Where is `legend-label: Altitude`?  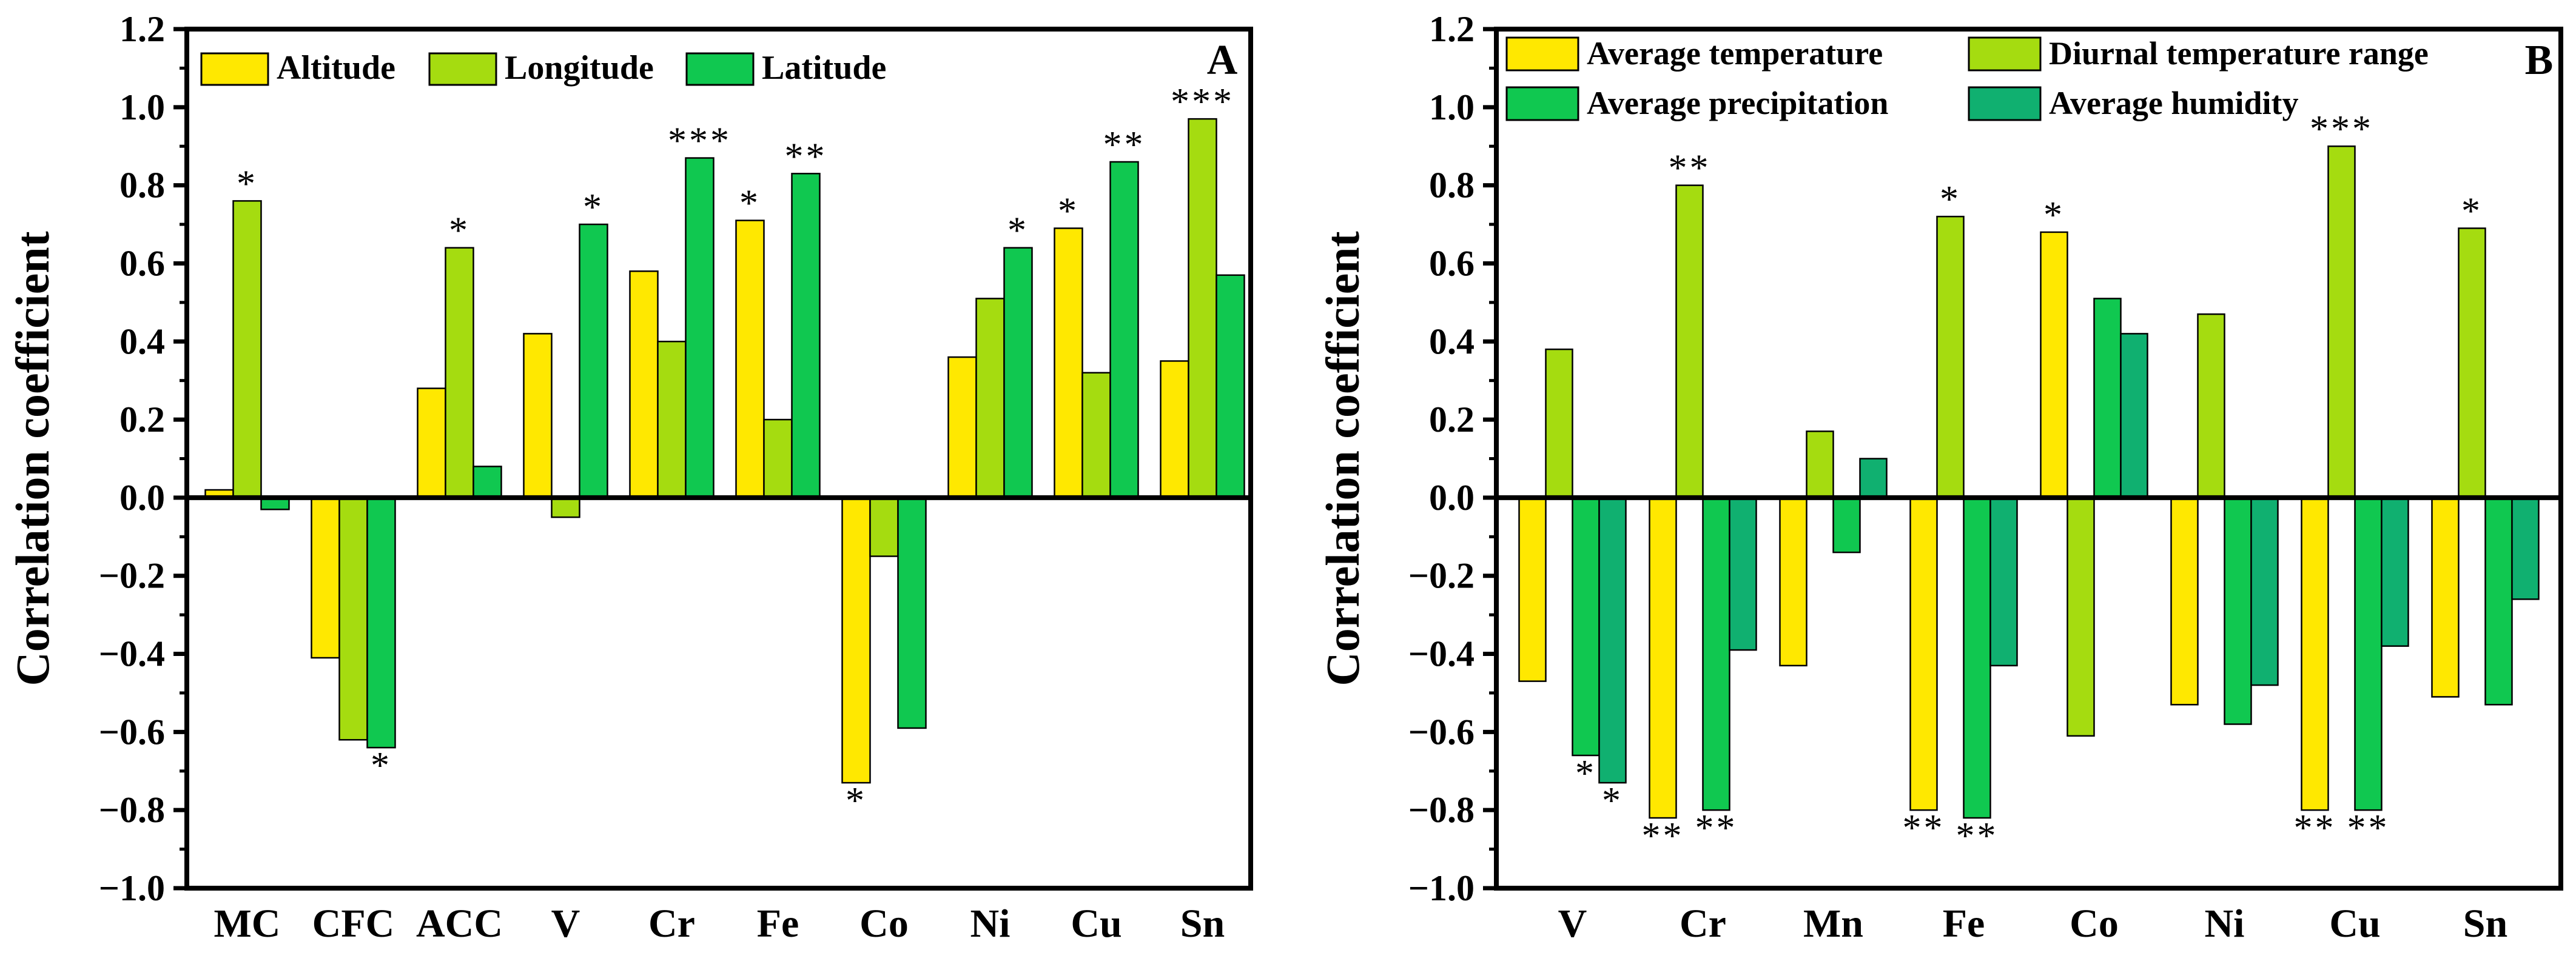
legend-label: Altitude is located at coordinates (336, 68).